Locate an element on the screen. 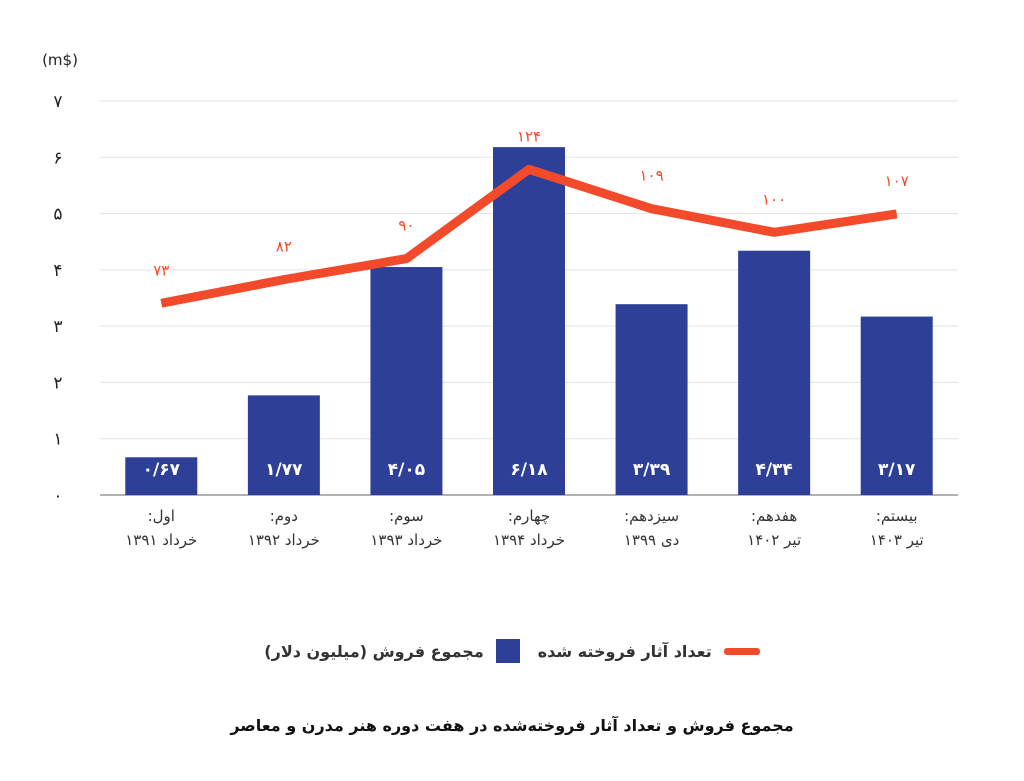 The image size is (1024, 781). legend-bar-swatch is located at coordinates (507, 651).